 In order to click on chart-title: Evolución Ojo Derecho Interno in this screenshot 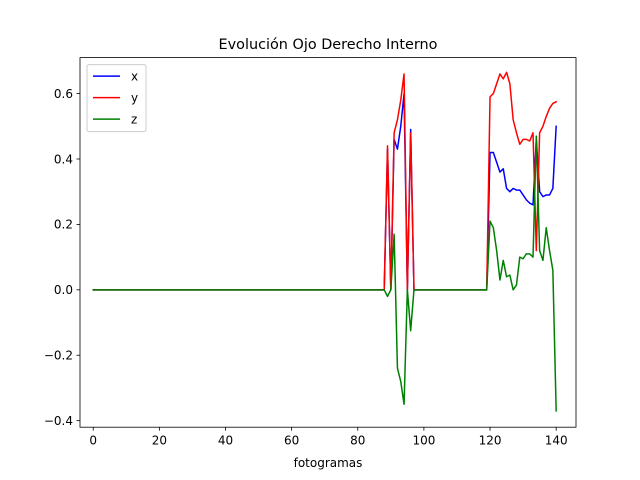, I will do `click(328, 45)`.